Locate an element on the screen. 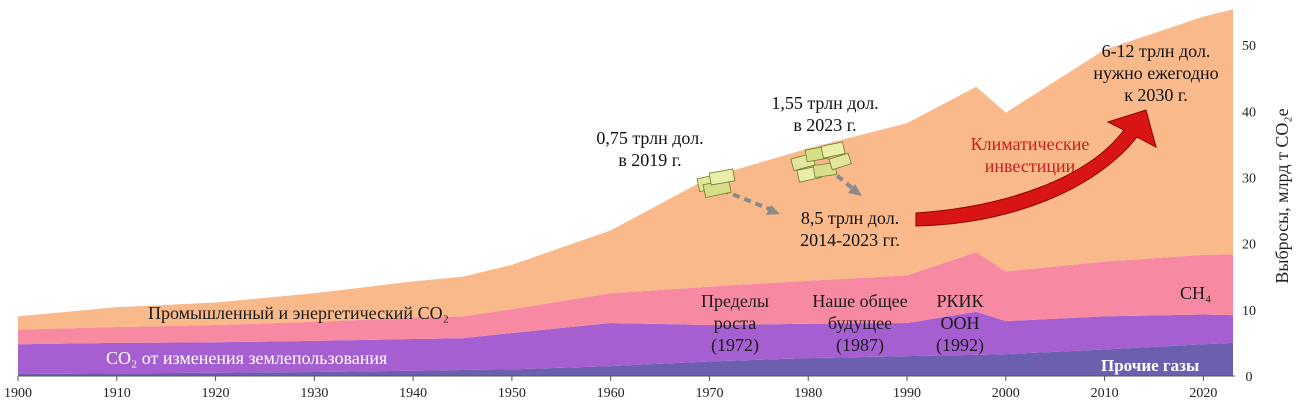 The width and height of the screenshot is (1296, 412). money-icon-2019 is located at coordinates (716, 183).